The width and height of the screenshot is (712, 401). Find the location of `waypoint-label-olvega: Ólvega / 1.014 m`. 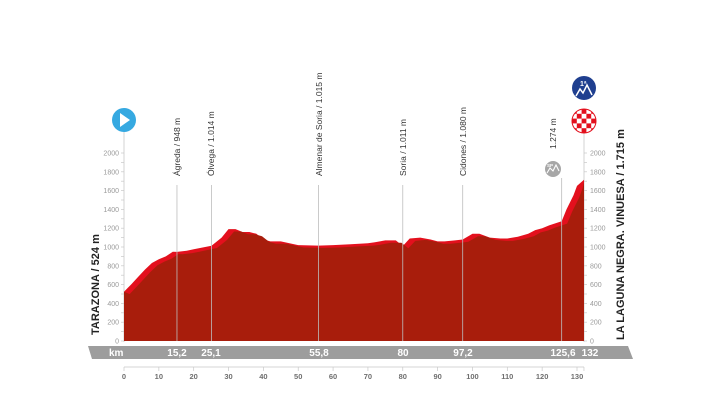

waypoint-label-olvega: Ólvega / 1.014 m is located at coordinates (211, 143).